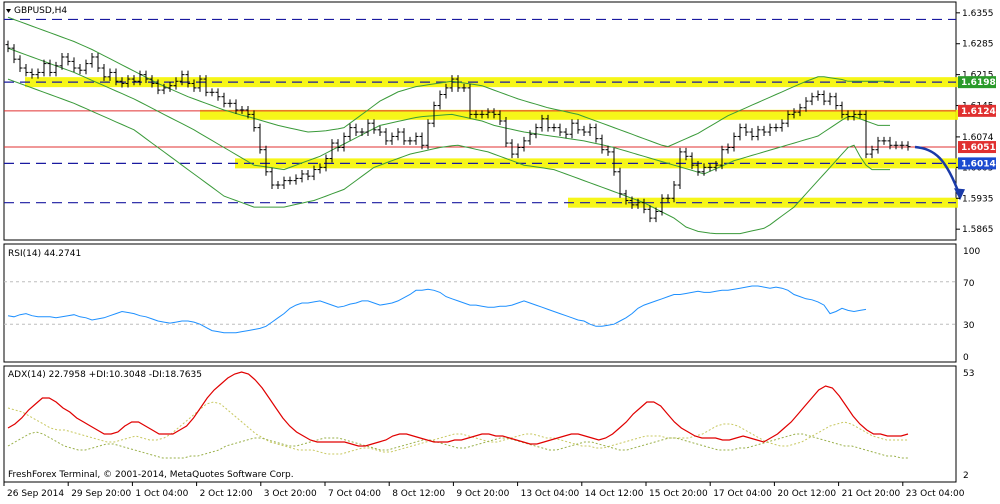 The image size is (1000, 504). I want to click on time-tick-label: 15 Oct 20:00, so click(678, 494).